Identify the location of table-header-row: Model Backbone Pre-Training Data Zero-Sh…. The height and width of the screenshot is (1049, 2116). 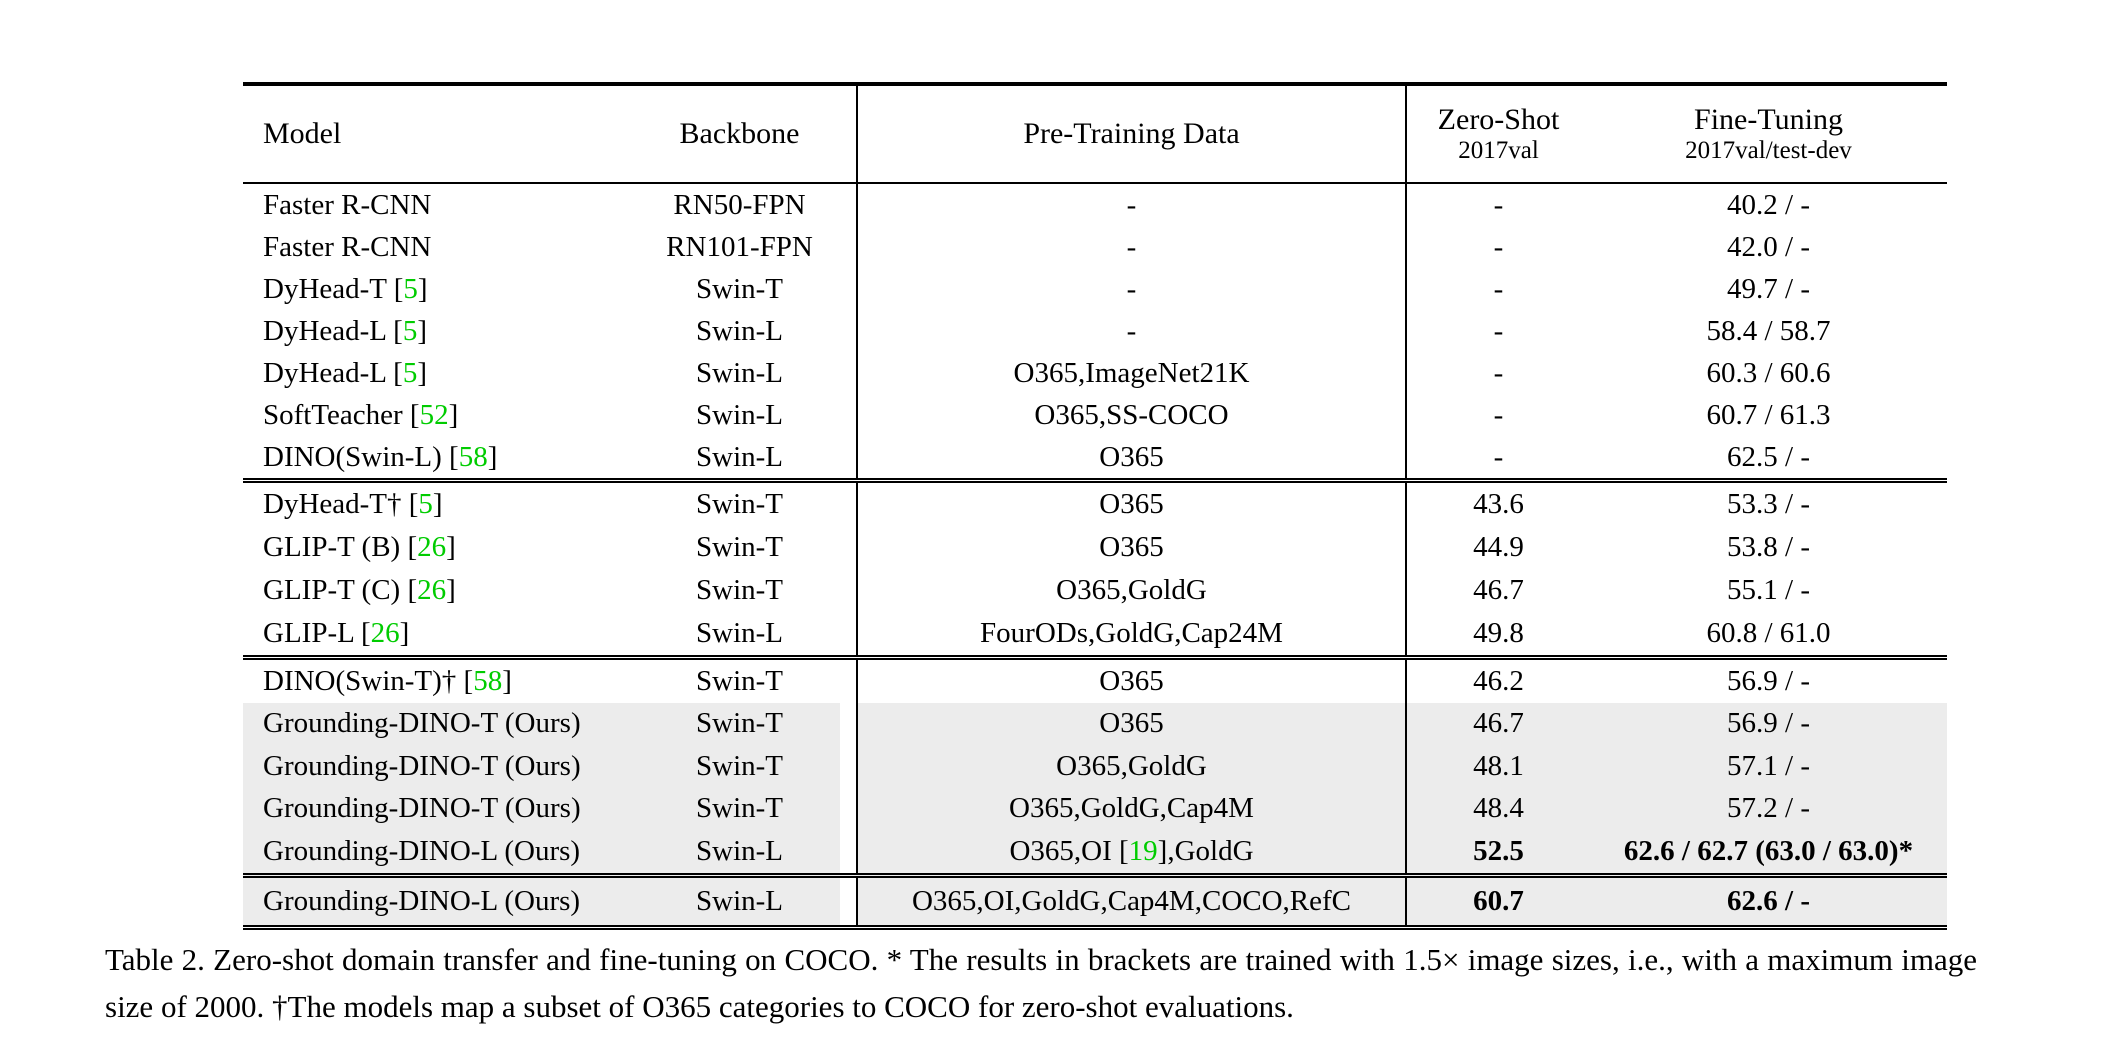
(1095, 133).